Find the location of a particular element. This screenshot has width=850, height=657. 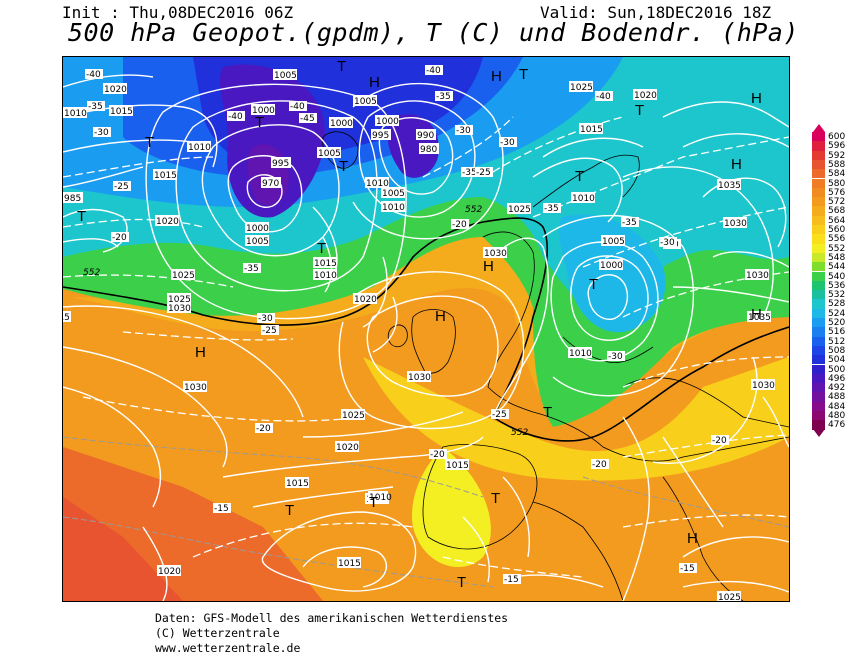

svg-text: 1035 is located at coordinates (759, 318).